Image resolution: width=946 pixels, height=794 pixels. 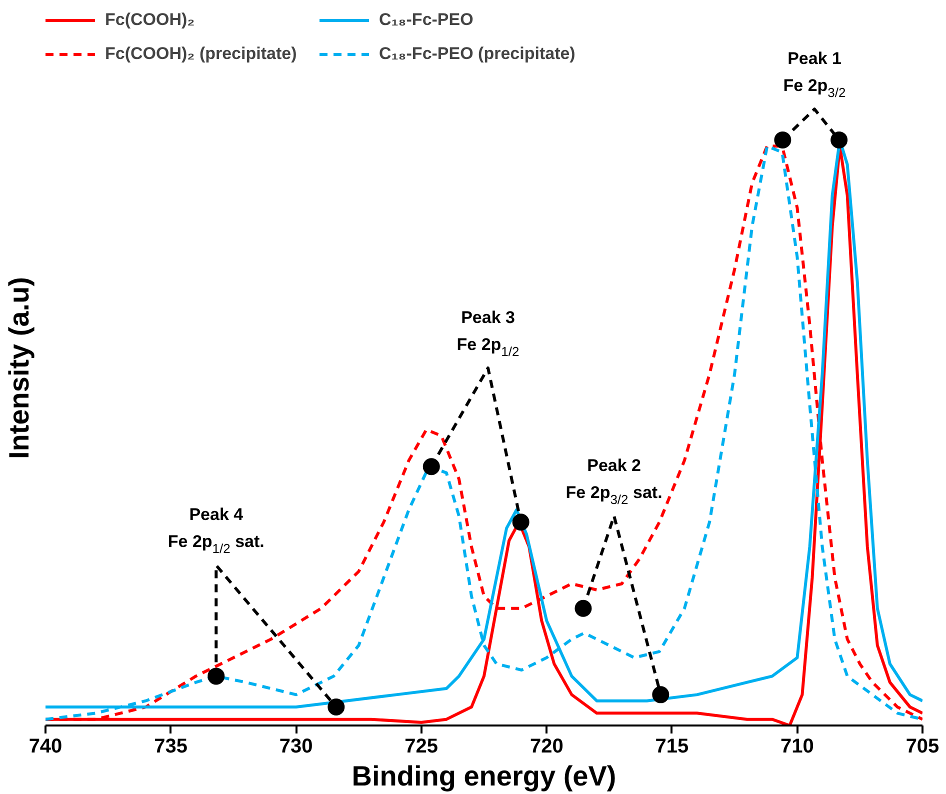 What do you see at coordinates (484, 776) in the screenshot?
I see `x-axis-title: Binding energy (eV)` at bounding box center [484, 776].